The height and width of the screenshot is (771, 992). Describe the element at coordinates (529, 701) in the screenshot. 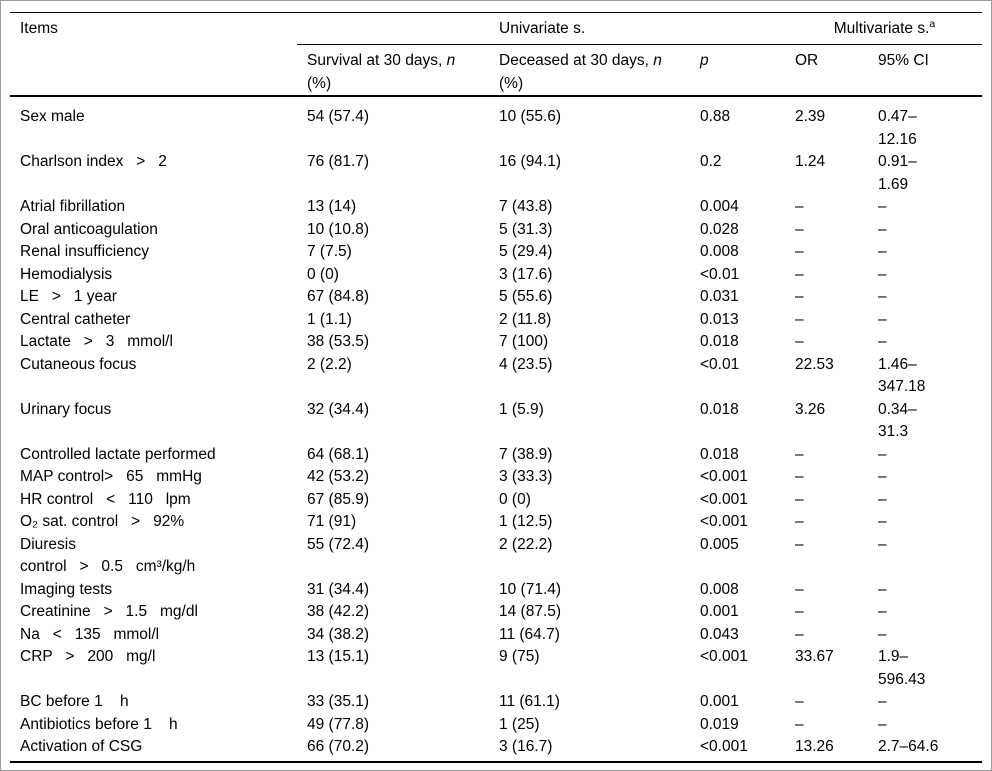

I see `cell-deceased-n: 11 (61.1)` at that location.